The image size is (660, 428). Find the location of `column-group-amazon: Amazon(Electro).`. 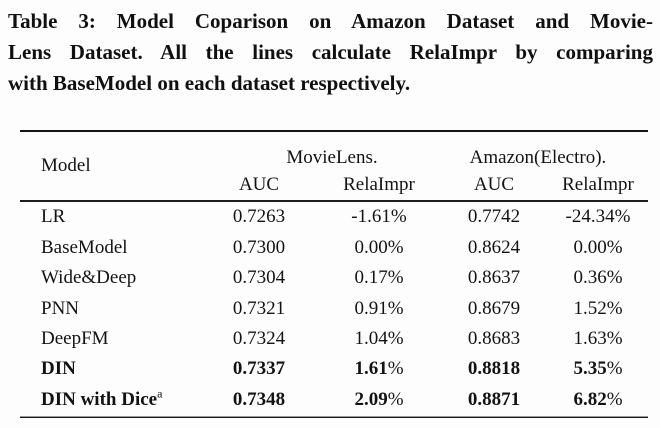

column-group-amazon: Amazon(Electro). is located at coordinates (538, 157).